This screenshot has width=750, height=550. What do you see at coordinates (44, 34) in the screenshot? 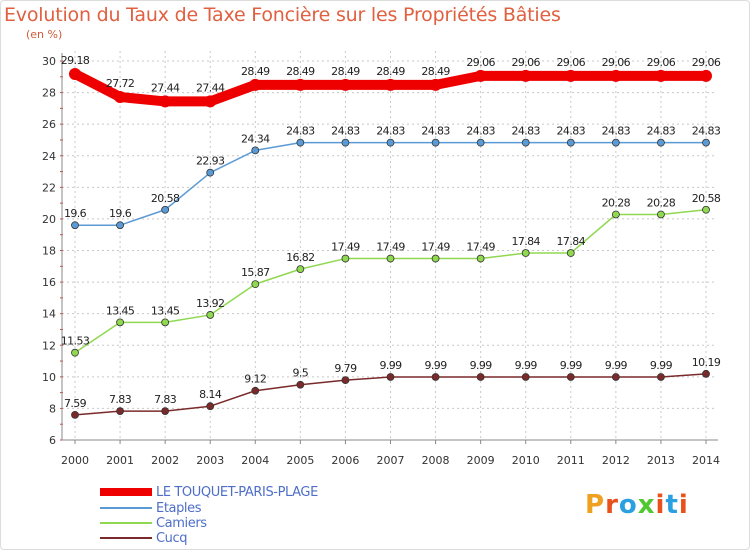
I see `y-unit-label: (en %)` at bounding box center [44, 34].